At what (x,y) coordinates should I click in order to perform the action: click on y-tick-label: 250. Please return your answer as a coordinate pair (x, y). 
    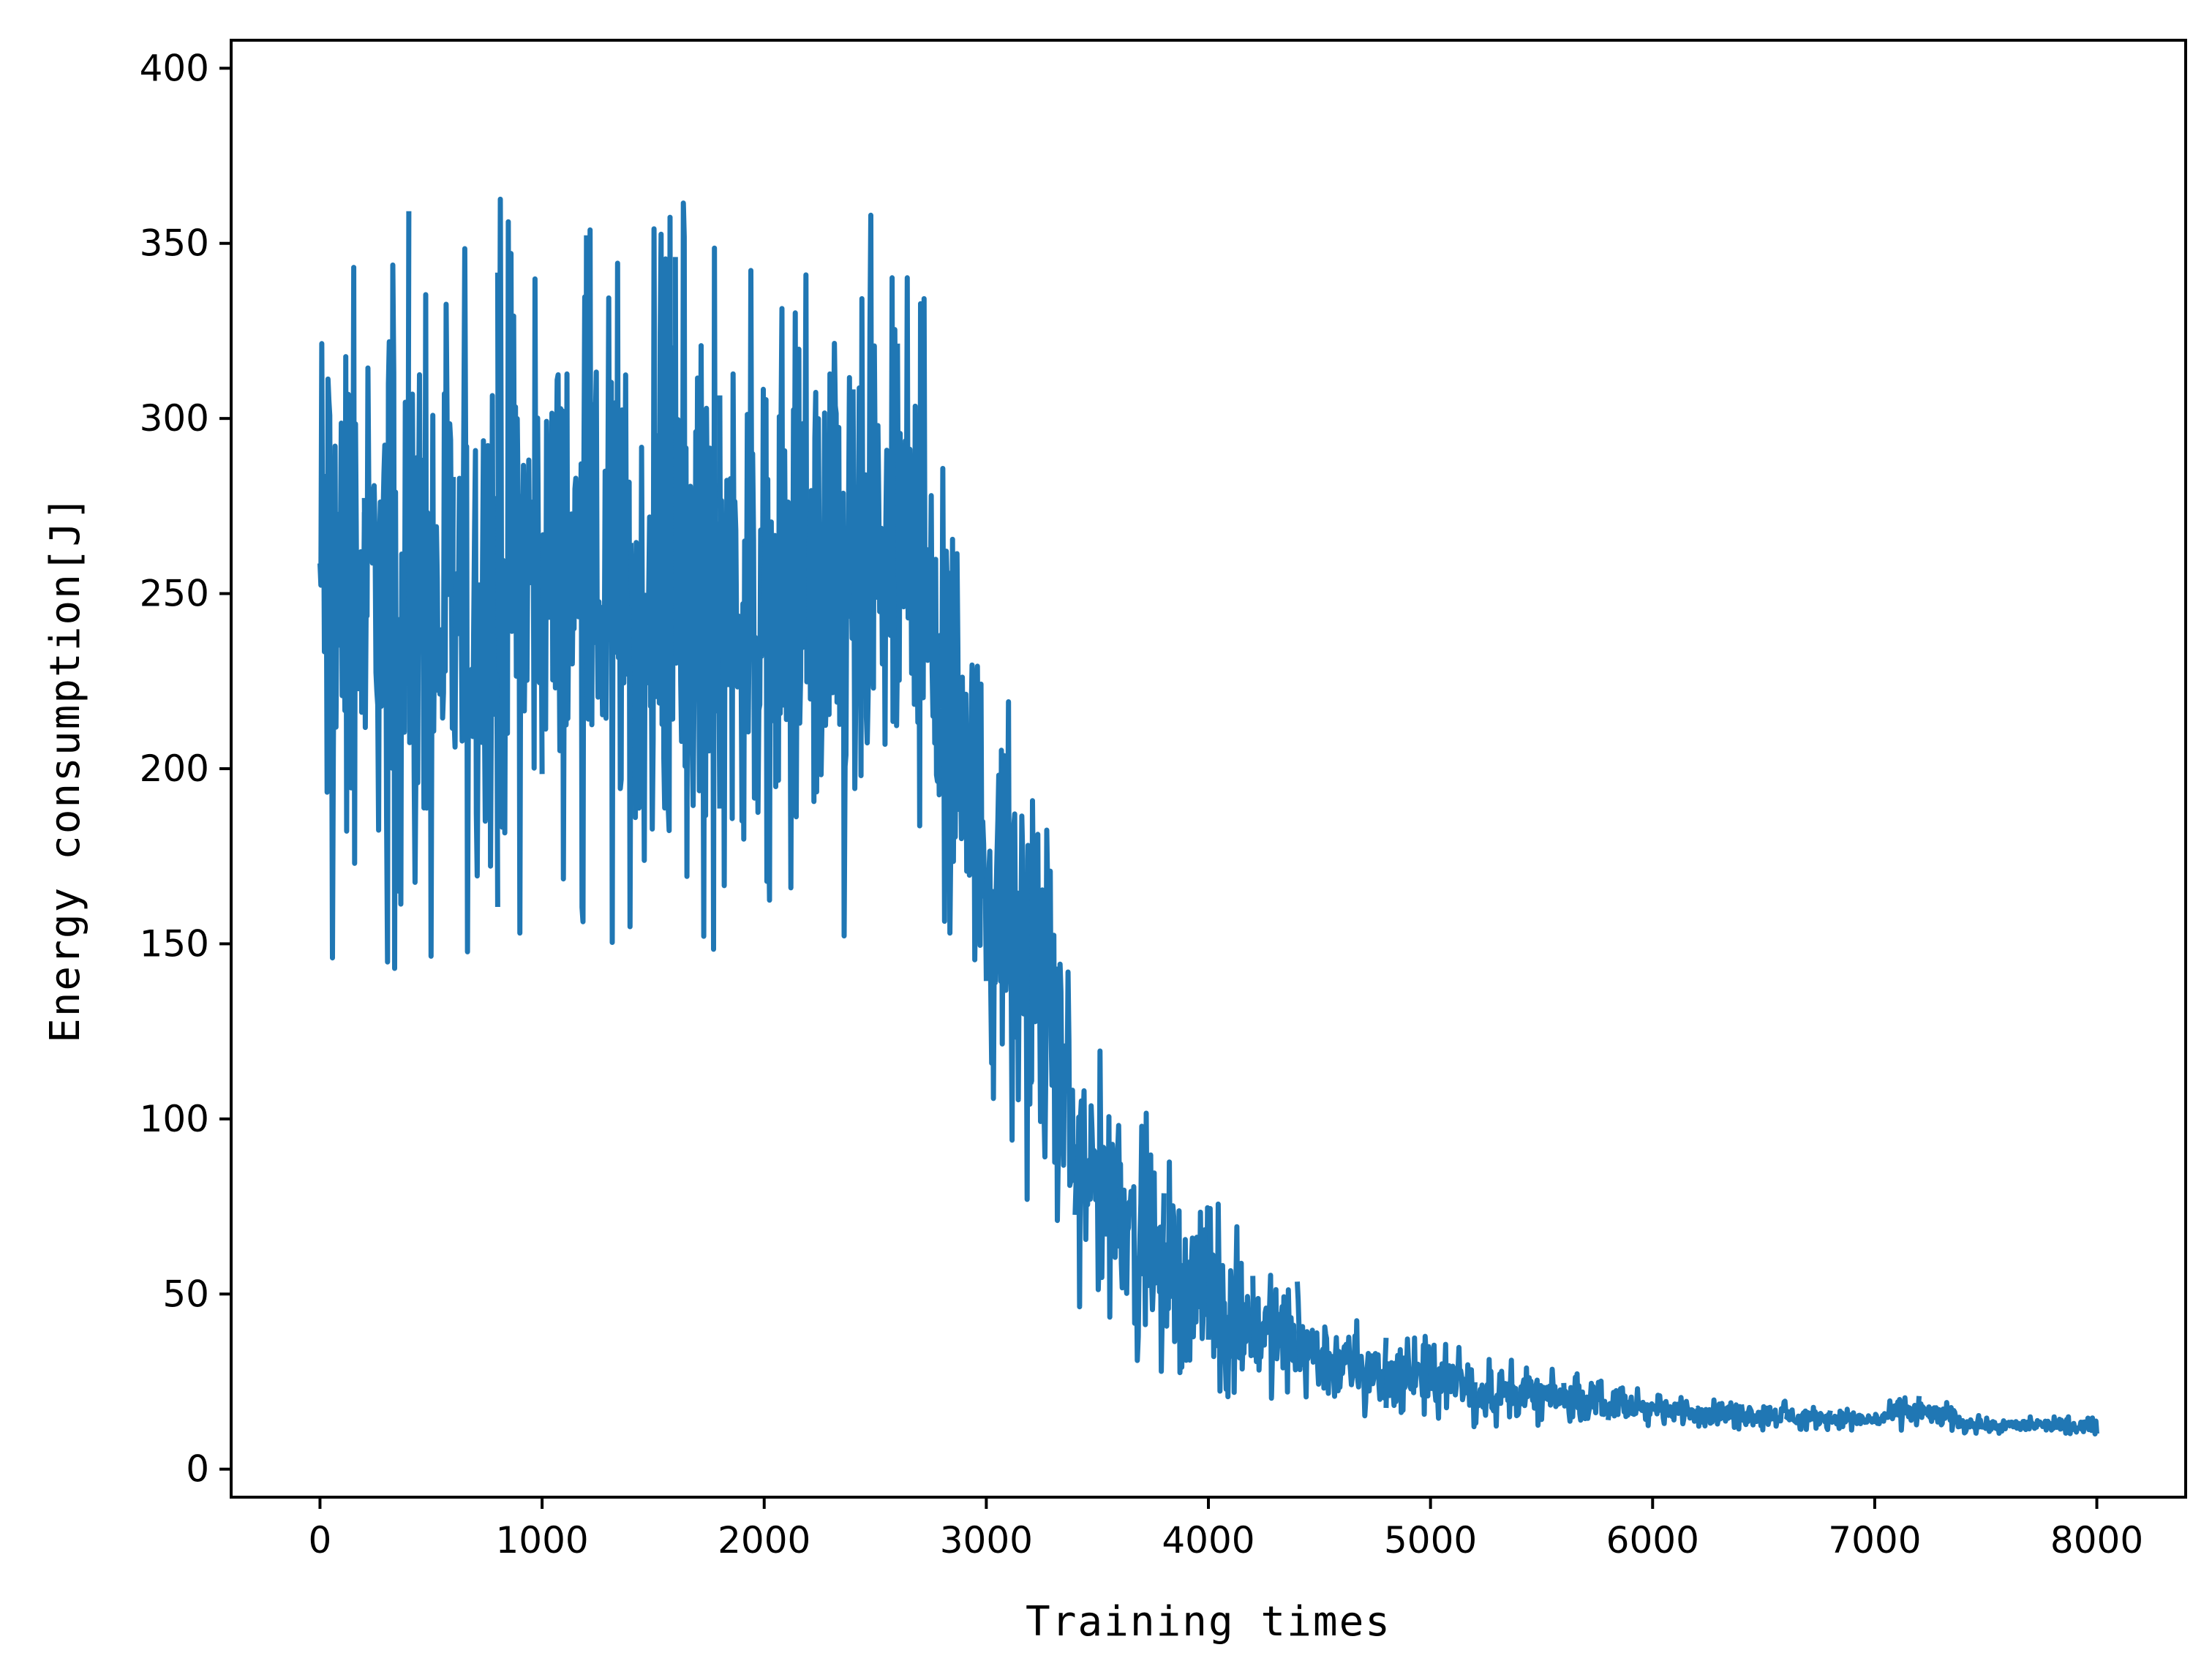
    Looking at the image, I should click on (174, 594).